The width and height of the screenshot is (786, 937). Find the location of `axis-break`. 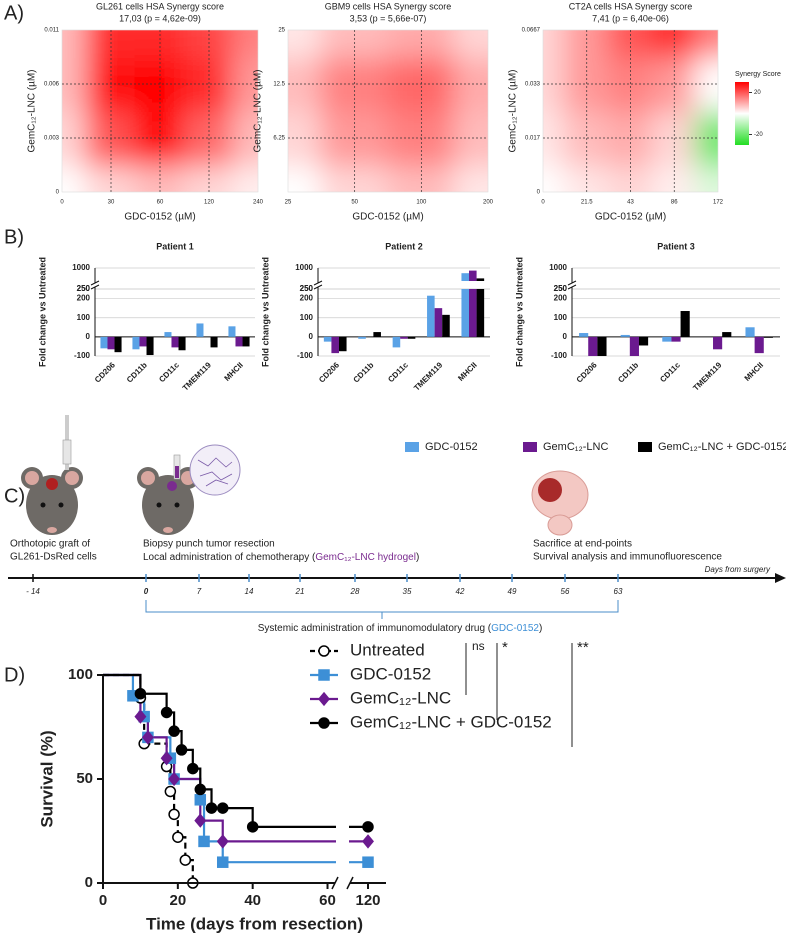

axis-break is located at coordinates (342, 776).